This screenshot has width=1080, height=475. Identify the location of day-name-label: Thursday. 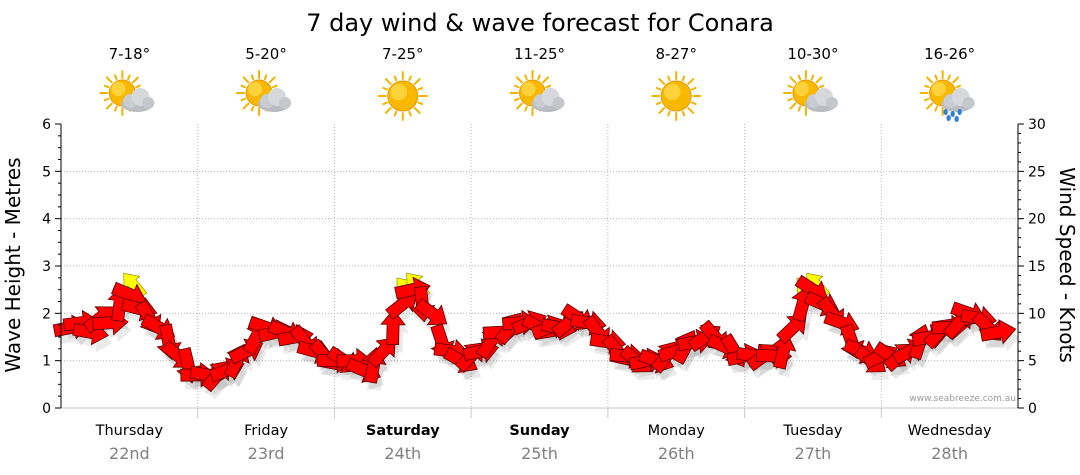
(129, 431).